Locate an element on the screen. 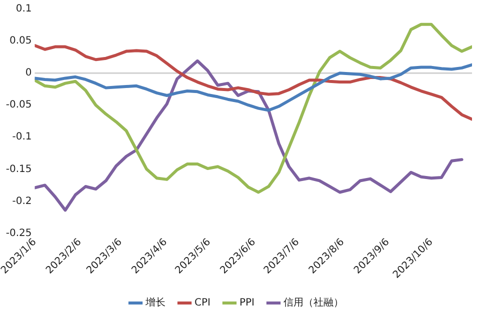 The image size is (480, 320). legend-label: 信用（社融） is located at coordinates (313, 302).